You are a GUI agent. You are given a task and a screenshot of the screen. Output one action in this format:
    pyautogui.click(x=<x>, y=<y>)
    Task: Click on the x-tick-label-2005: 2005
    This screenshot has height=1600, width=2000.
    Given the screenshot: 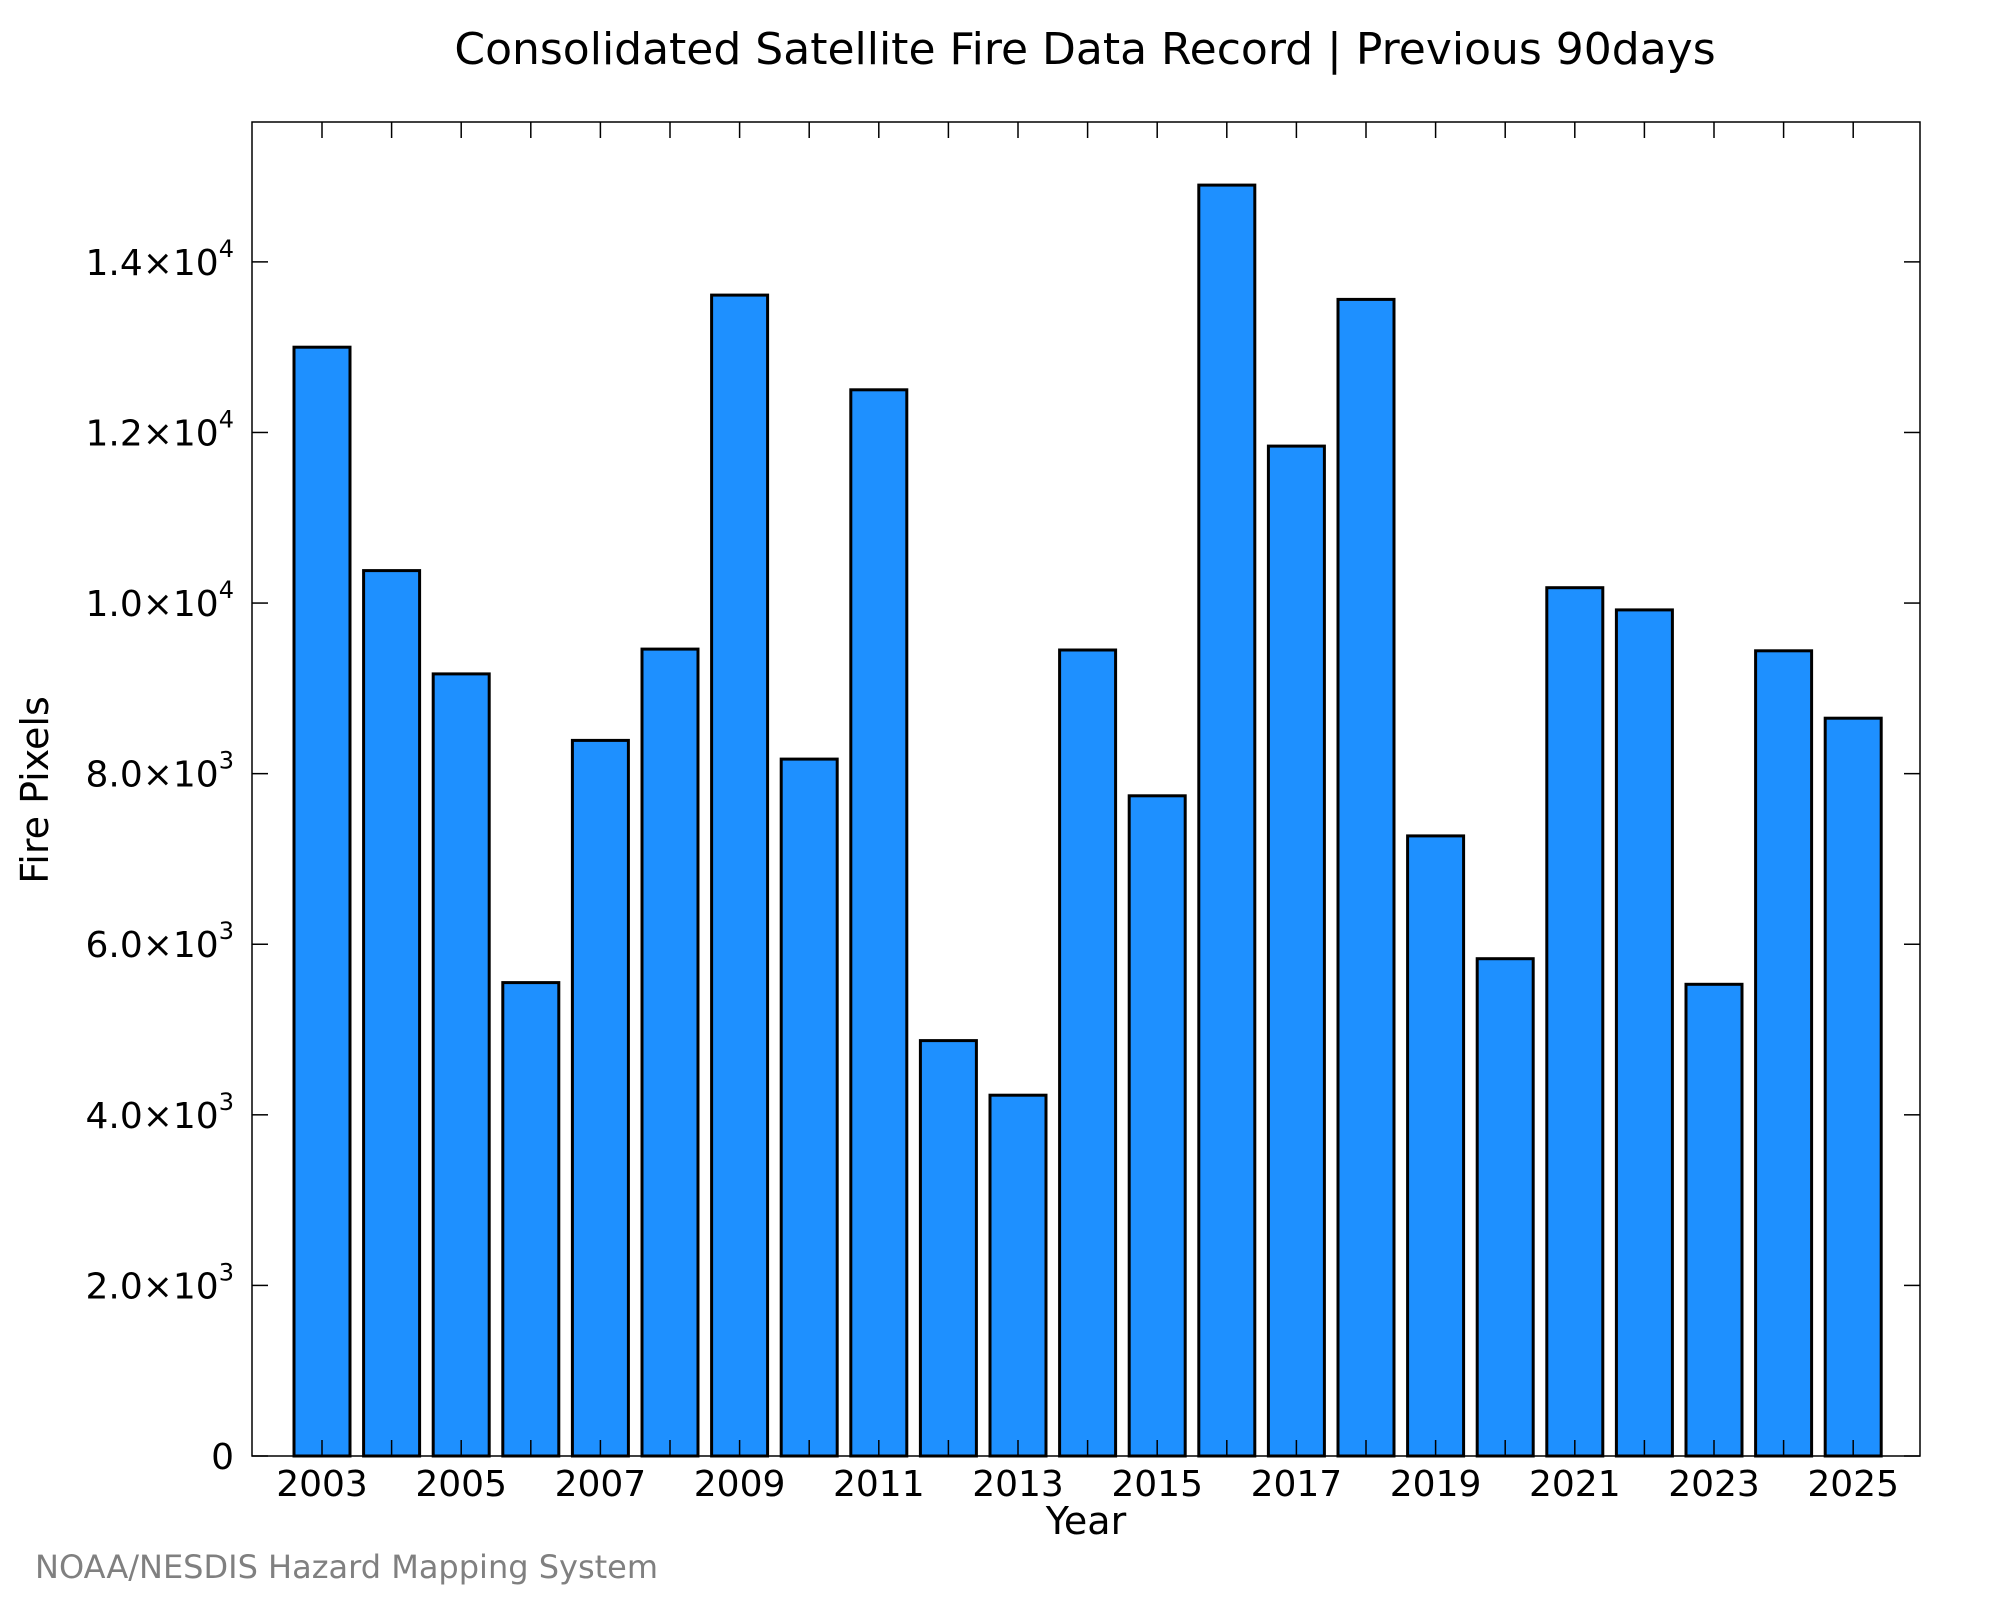 What is the action you would take?
    pyautogui.click(x=461, y=1484)
    